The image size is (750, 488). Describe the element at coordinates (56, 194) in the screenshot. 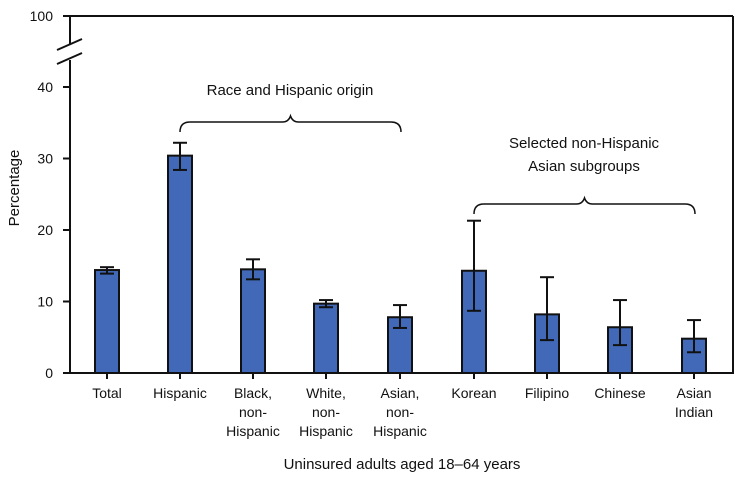

I see `y-axis: 0 10 20 30 40 100` at that location.